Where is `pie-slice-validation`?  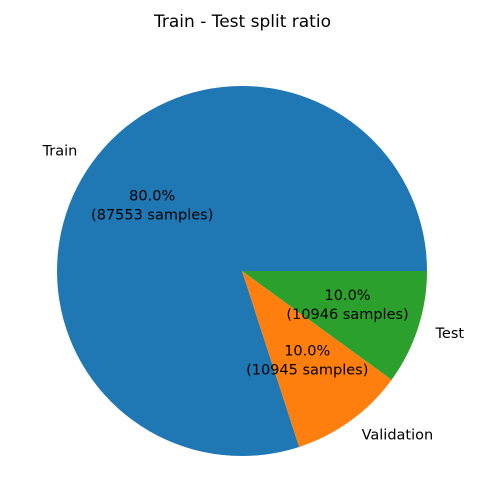
pie-slice-validation is located at coordinates (317, 359).